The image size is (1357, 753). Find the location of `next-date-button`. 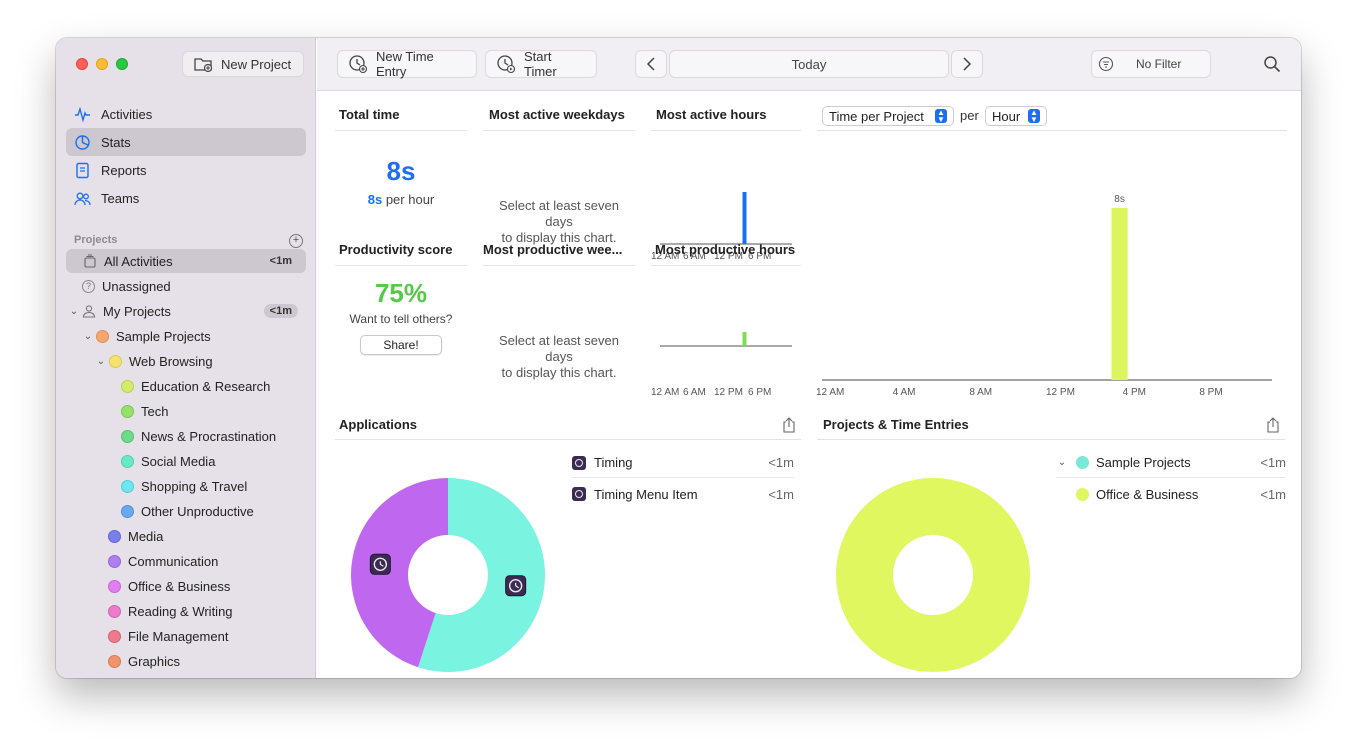

next-date-button is located at coordinates (967, 64).